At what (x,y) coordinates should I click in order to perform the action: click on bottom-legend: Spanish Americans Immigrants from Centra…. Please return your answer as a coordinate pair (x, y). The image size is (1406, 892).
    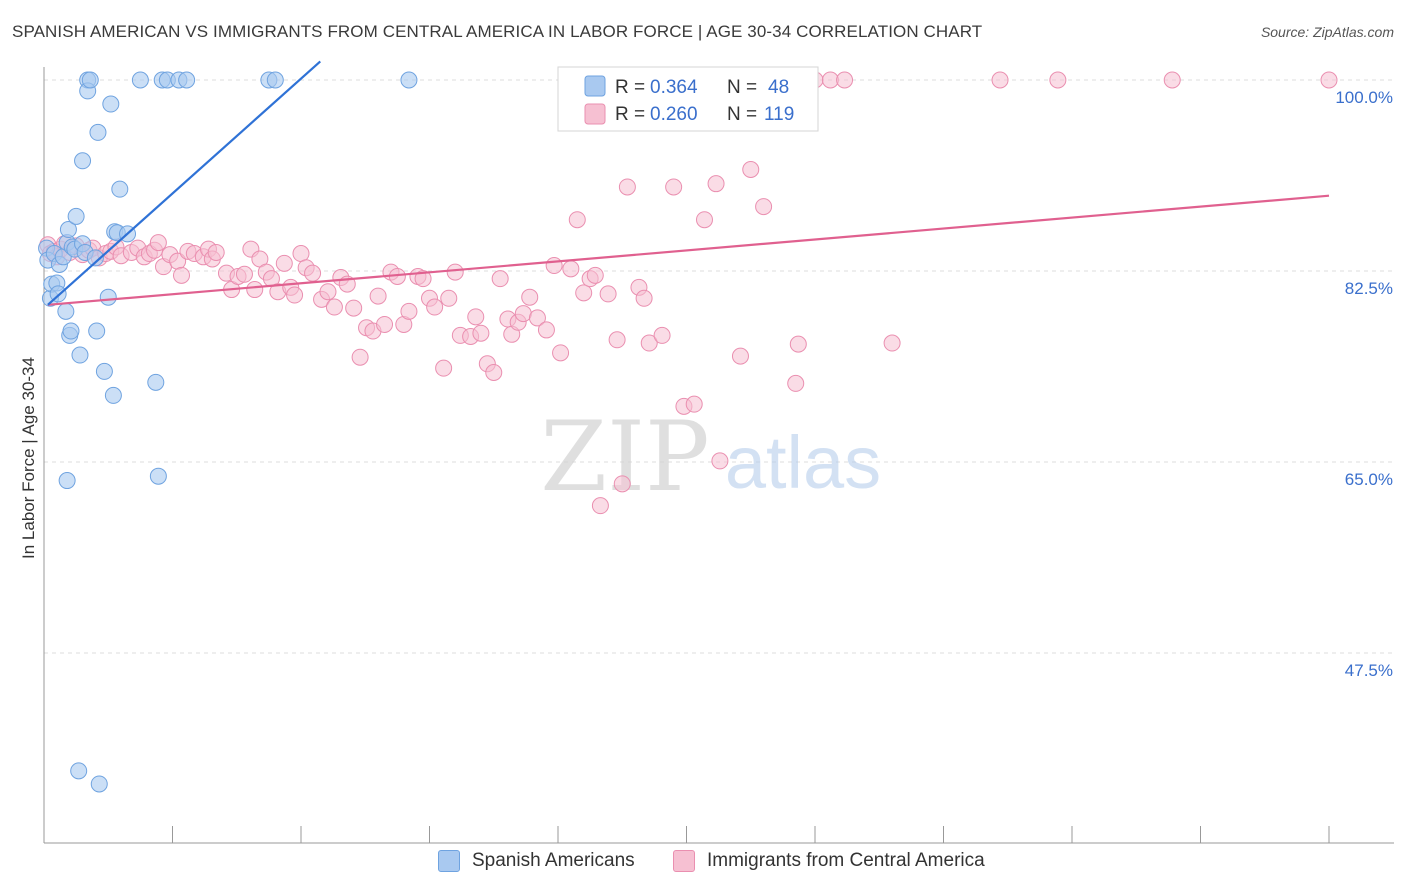
    Looking at the image, I should click on (703, 865).